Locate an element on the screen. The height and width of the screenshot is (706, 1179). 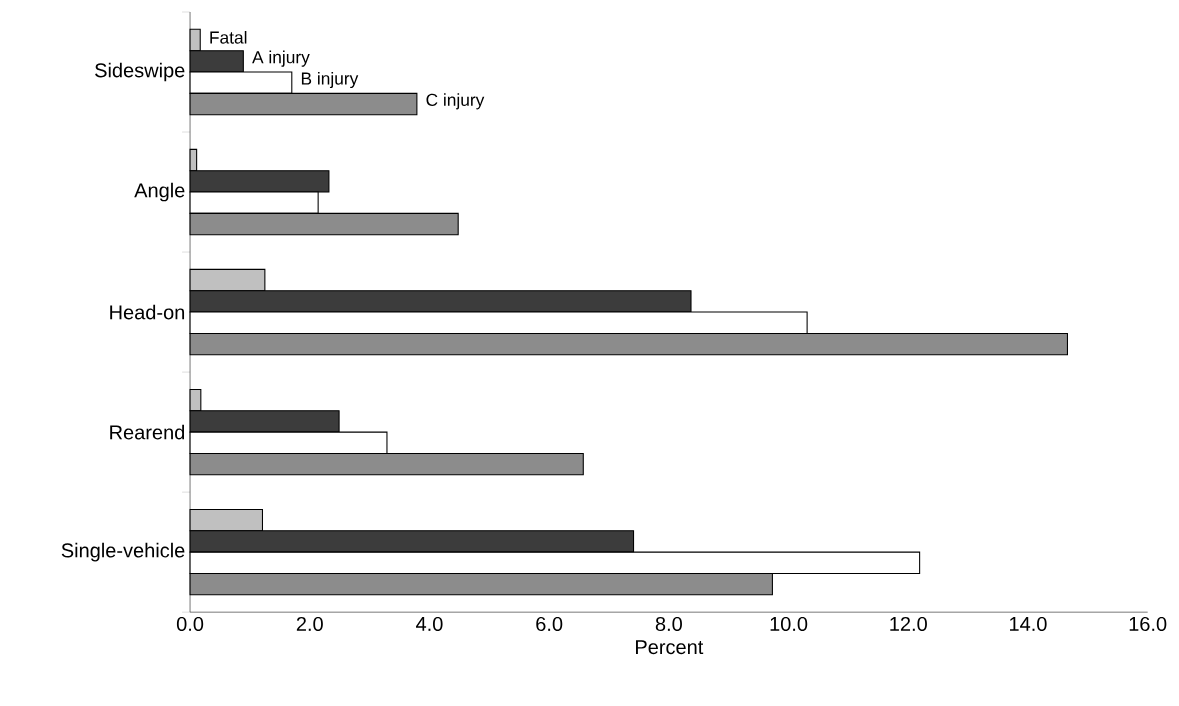
x-tick-label: 2.0 is located at coordinates (309, 623).